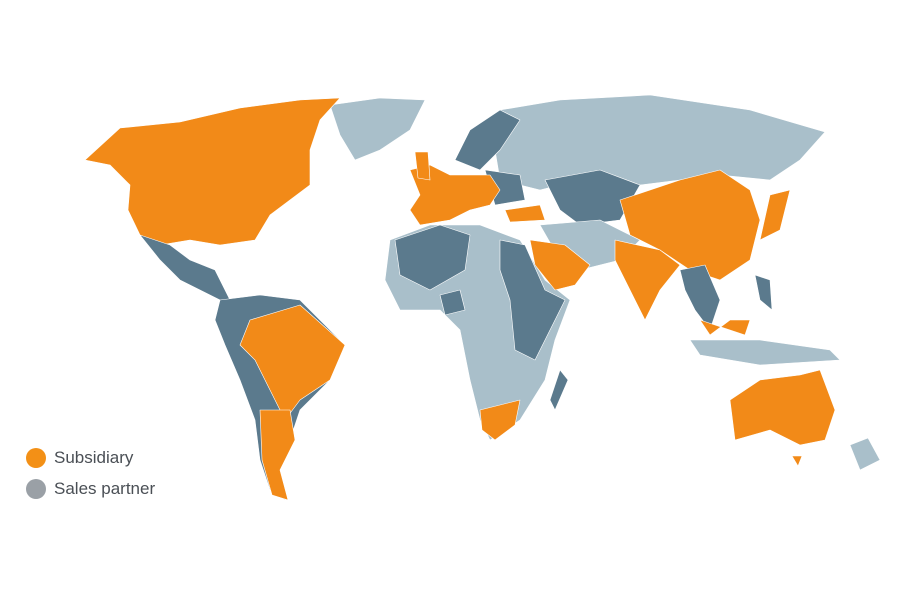  What do you see at coordinates (212, 171) in the screenshot?
I see `region-north-america` at bounding box center [212, 171].